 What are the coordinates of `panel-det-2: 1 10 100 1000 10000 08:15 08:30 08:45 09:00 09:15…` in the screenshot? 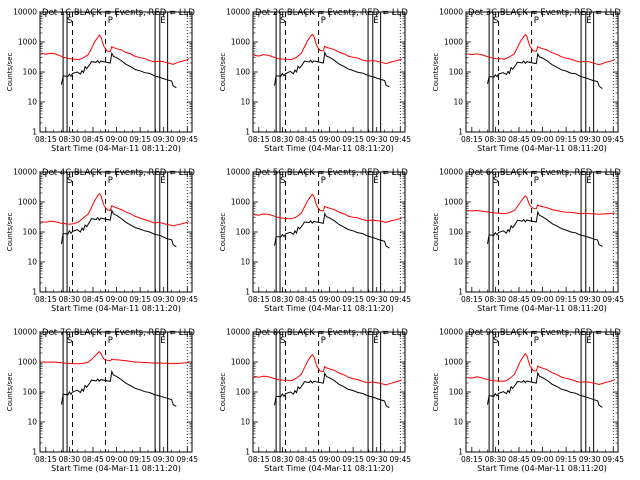 It's located at (315, 81).